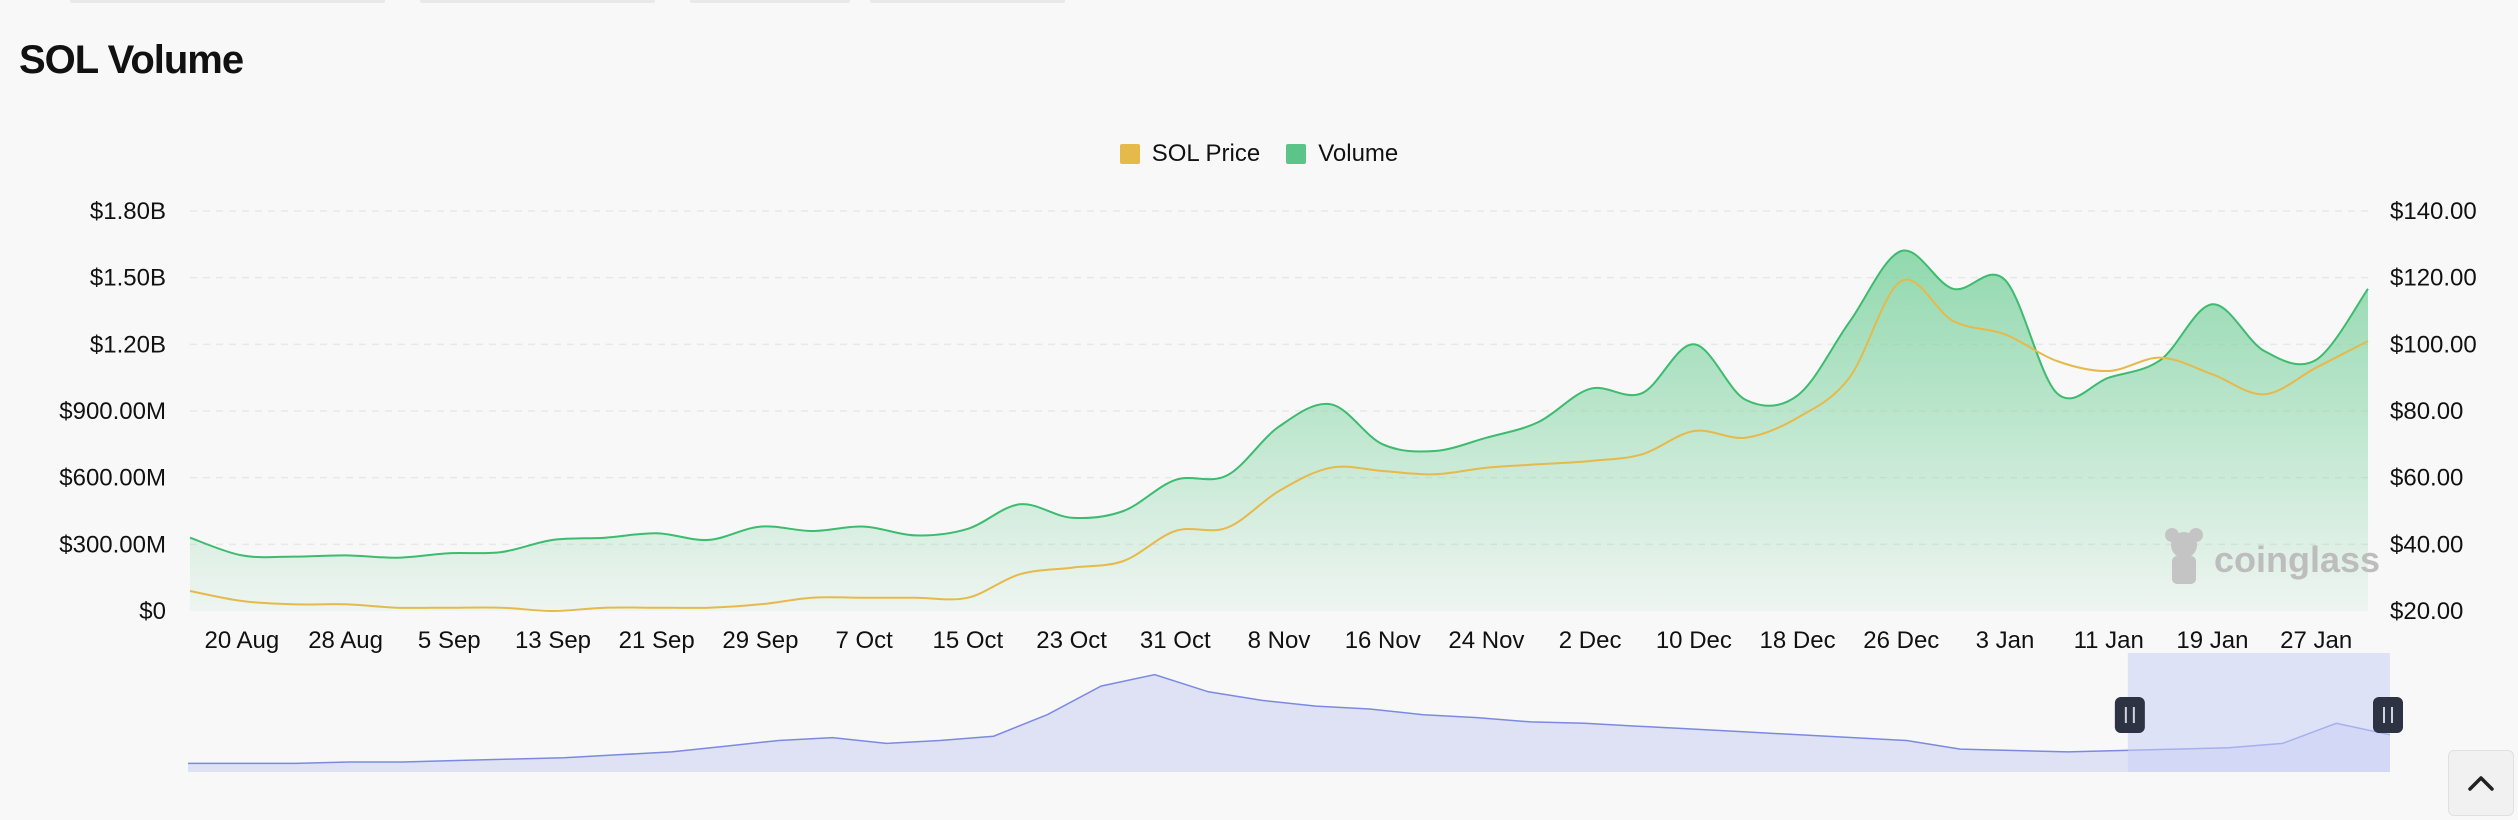 This screenshot has width=2518, height=820. I want to click on x-tick-label: 28 Aug, so click(345, 640).